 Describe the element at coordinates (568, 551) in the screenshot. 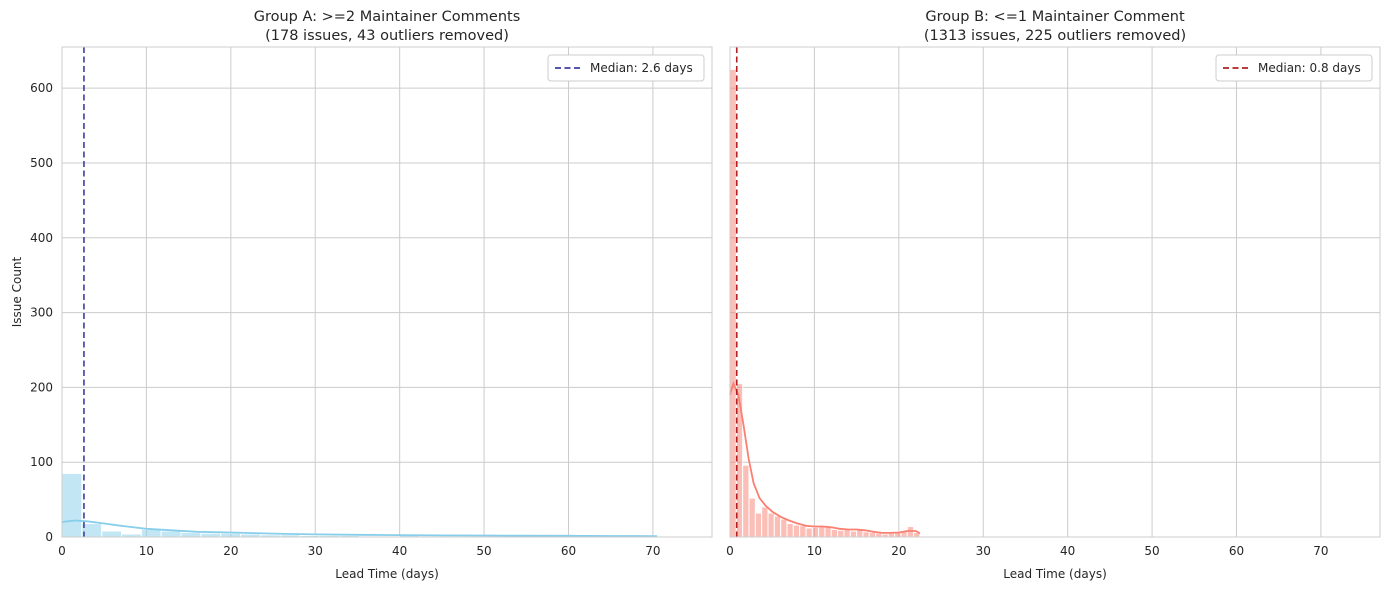

I see `left-x-tick-label: 60` at that location.